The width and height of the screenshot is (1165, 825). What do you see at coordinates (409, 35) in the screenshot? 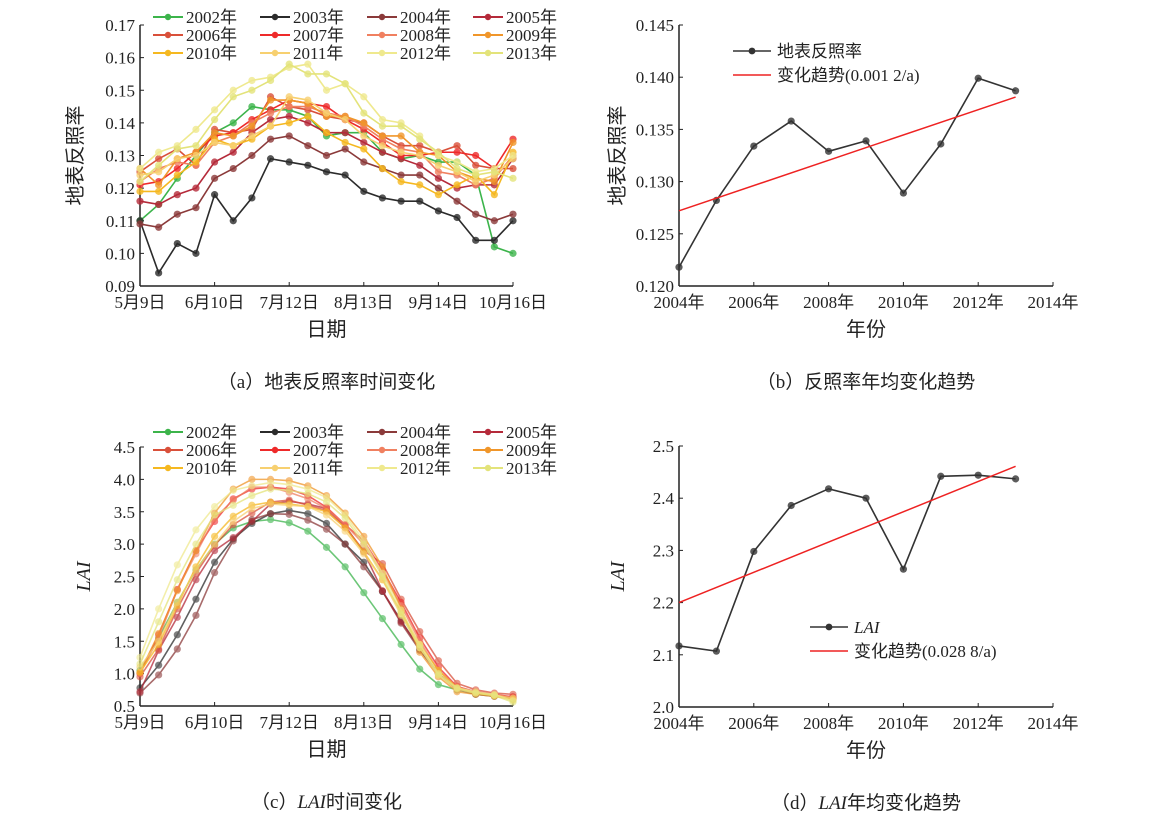
I see `legend-item: 2008年` at bounding box center [409, 35].